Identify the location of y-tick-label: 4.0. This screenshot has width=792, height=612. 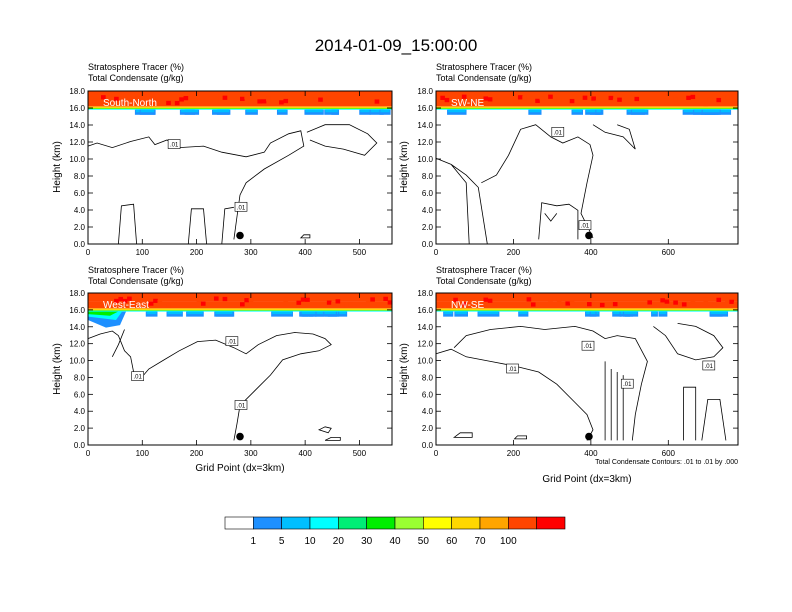
(428, 210).